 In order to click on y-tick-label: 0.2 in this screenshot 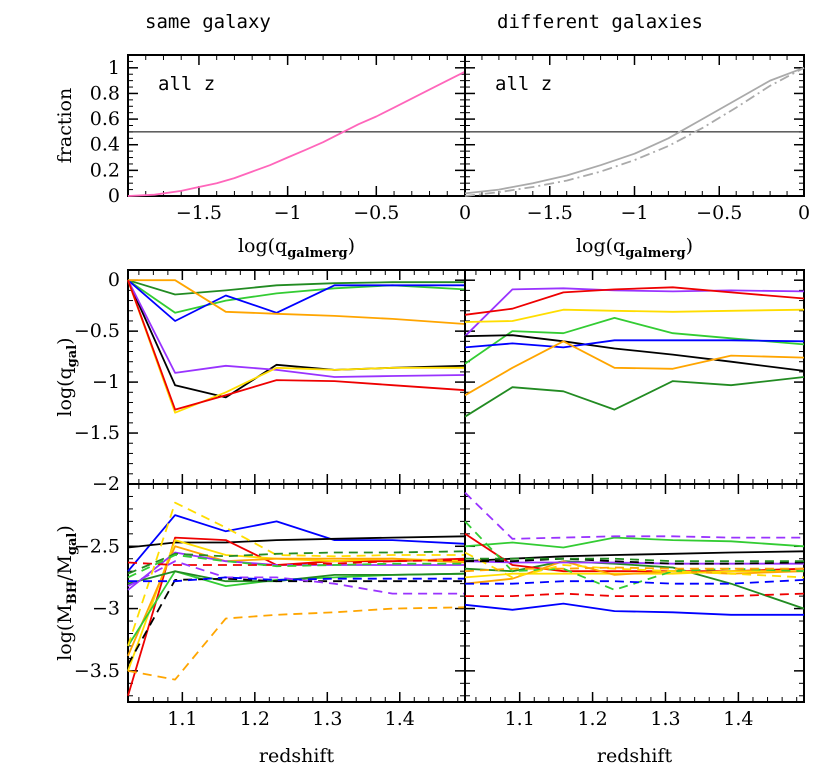, I will do `click(105, 170)`.